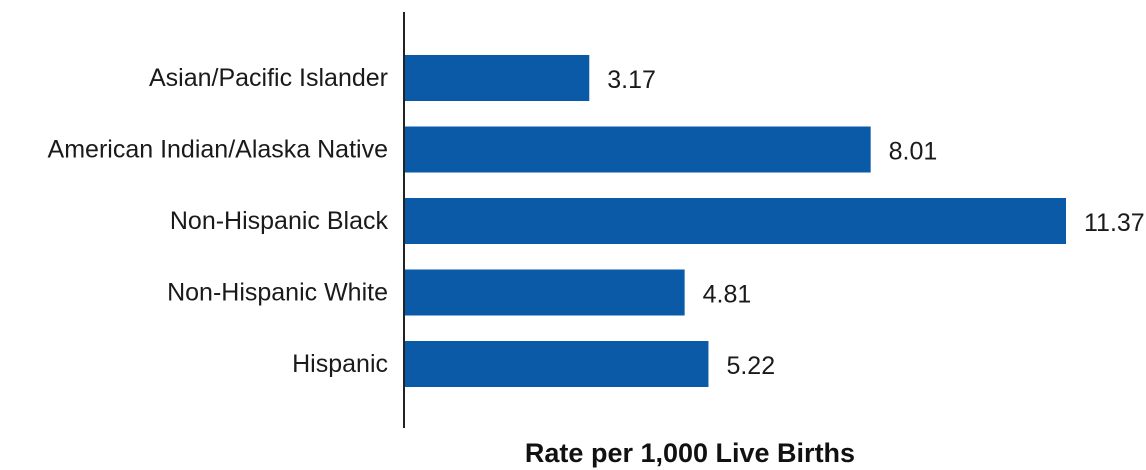 The height and width of the screenshot is (470, 1146). Describe the element at coordinates (279, 221) in the screenshot. I see `category-tick-label: Non-Hispanic Black` at that location.